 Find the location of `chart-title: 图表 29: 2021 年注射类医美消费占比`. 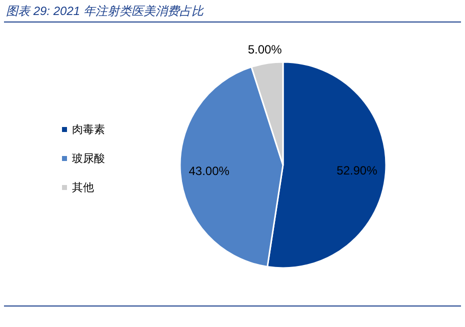

chart-title: 图表 29: 2021 年注射类医美消费占比 is located at coordinates (105, 11).